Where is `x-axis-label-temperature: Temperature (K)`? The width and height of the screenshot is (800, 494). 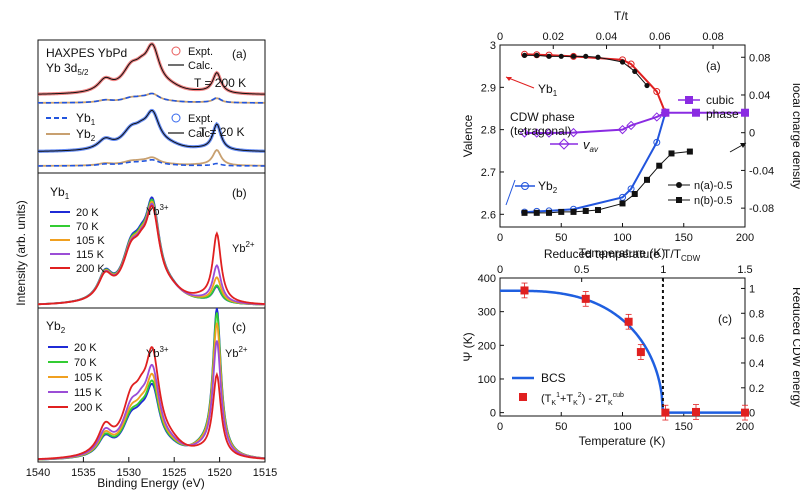
x-axis-label-temperature: Temperature (K) is located at coordinates (622, 253).